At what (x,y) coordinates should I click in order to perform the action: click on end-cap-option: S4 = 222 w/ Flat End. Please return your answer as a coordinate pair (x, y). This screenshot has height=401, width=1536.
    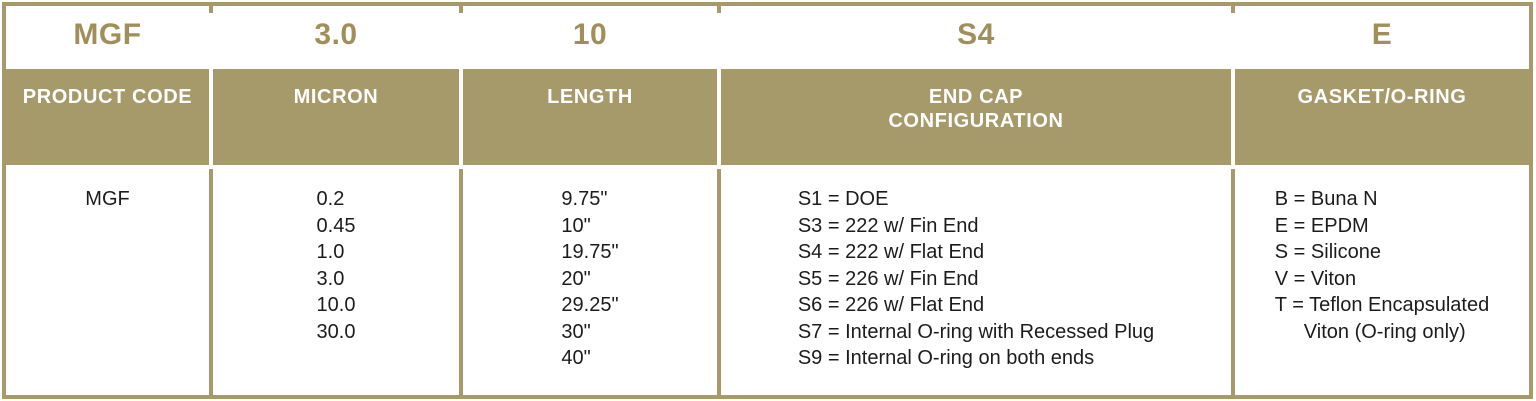
    Looking at the image, I should click on (891, 252).